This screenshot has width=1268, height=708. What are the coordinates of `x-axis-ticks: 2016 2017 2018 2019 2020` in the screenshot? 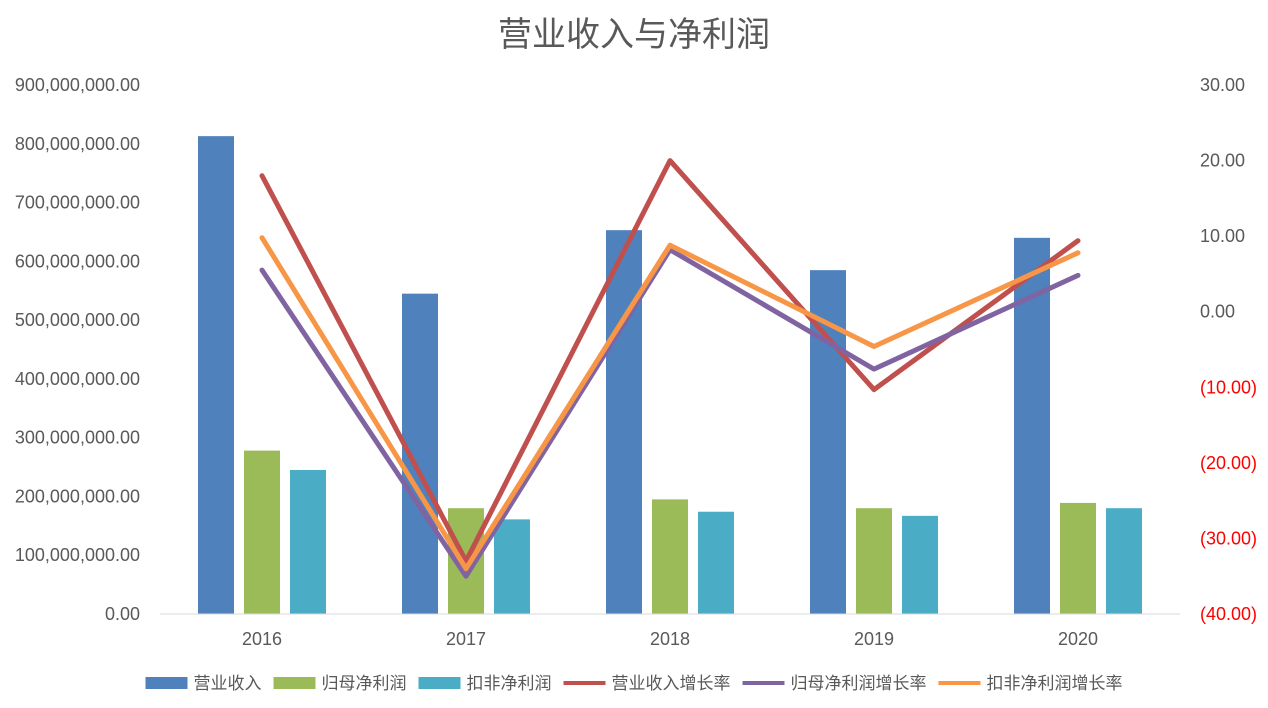 It's located at (670, 639).